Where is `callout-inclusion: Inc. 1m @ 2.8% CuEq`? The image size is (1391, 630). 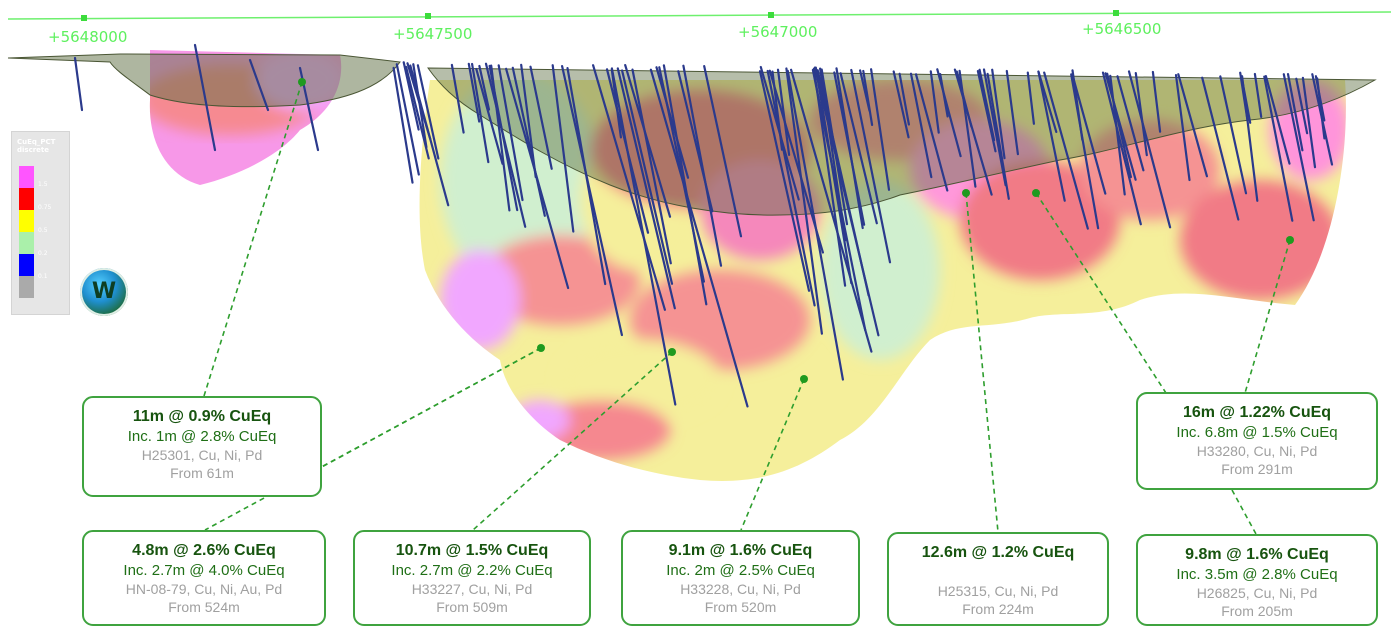
callout-inclusion: Inc. 1m @ 2.8% CuEq is located at coordinates (202, 436).